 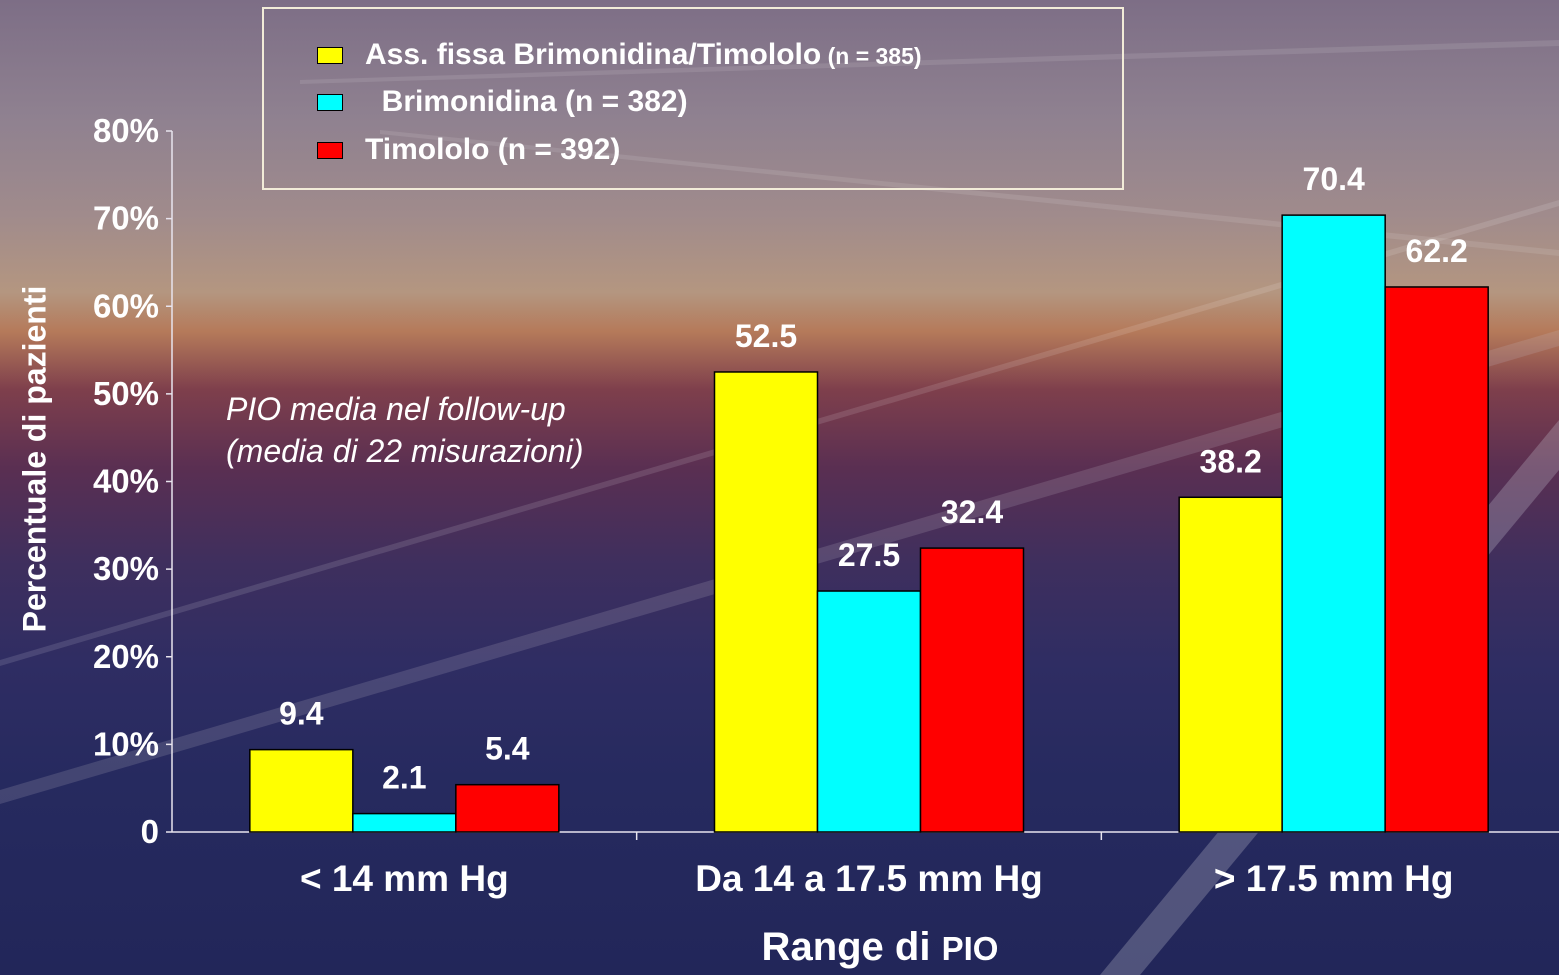 I want to click on bar-value-label: 5.4, so click(x=507, y=749).